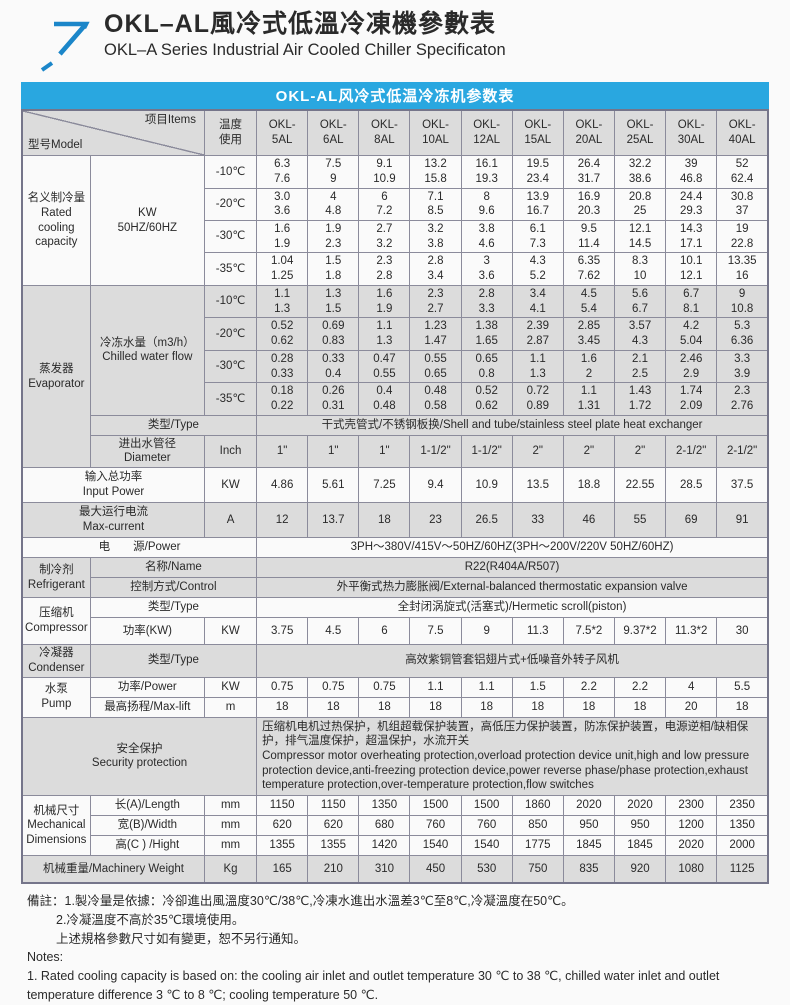 The height and width of the screenshot is (1005, 790). What do you see at coordinates (691, 687) in the screenshot?
I see `value-cell: 4` at bounding box center [691, 687].